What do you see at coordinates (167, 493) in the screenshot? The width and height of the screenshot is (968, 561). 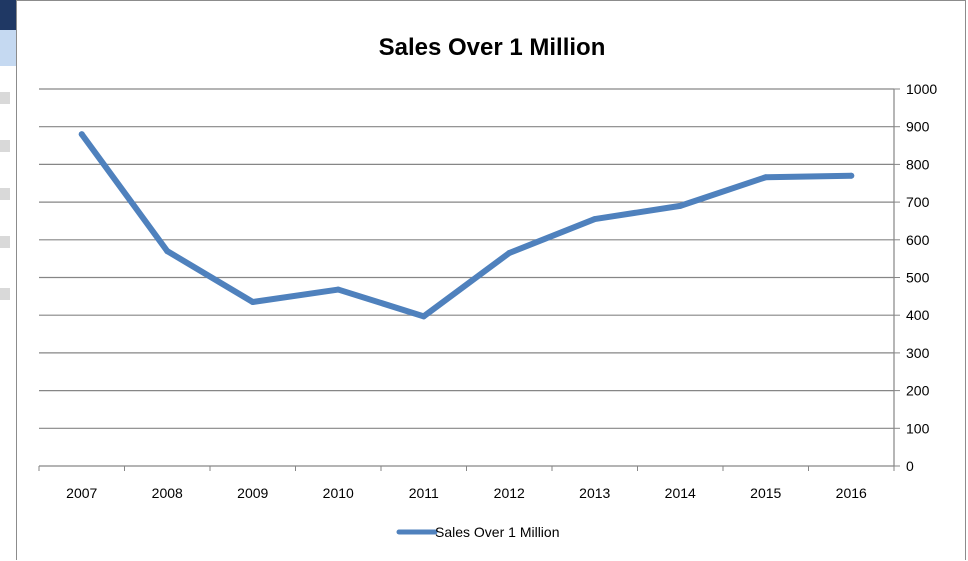 I see `x-tick-label: 2008` at bounding box center [167, 493].